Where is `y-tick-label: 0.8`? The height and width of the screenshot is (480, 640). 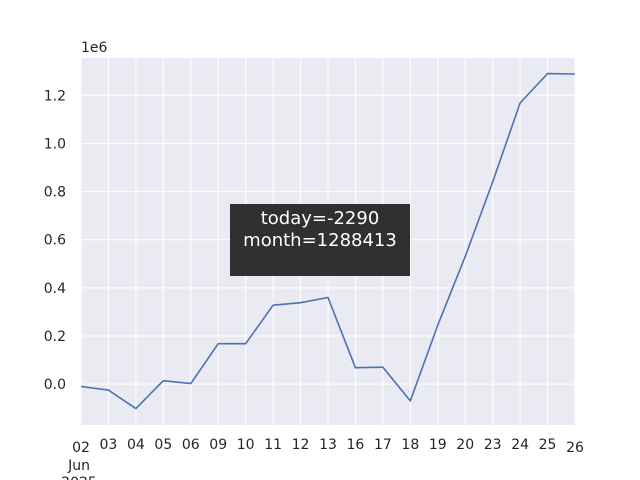
y-tick-label: 0.8 is located at coordinates (55, 193).